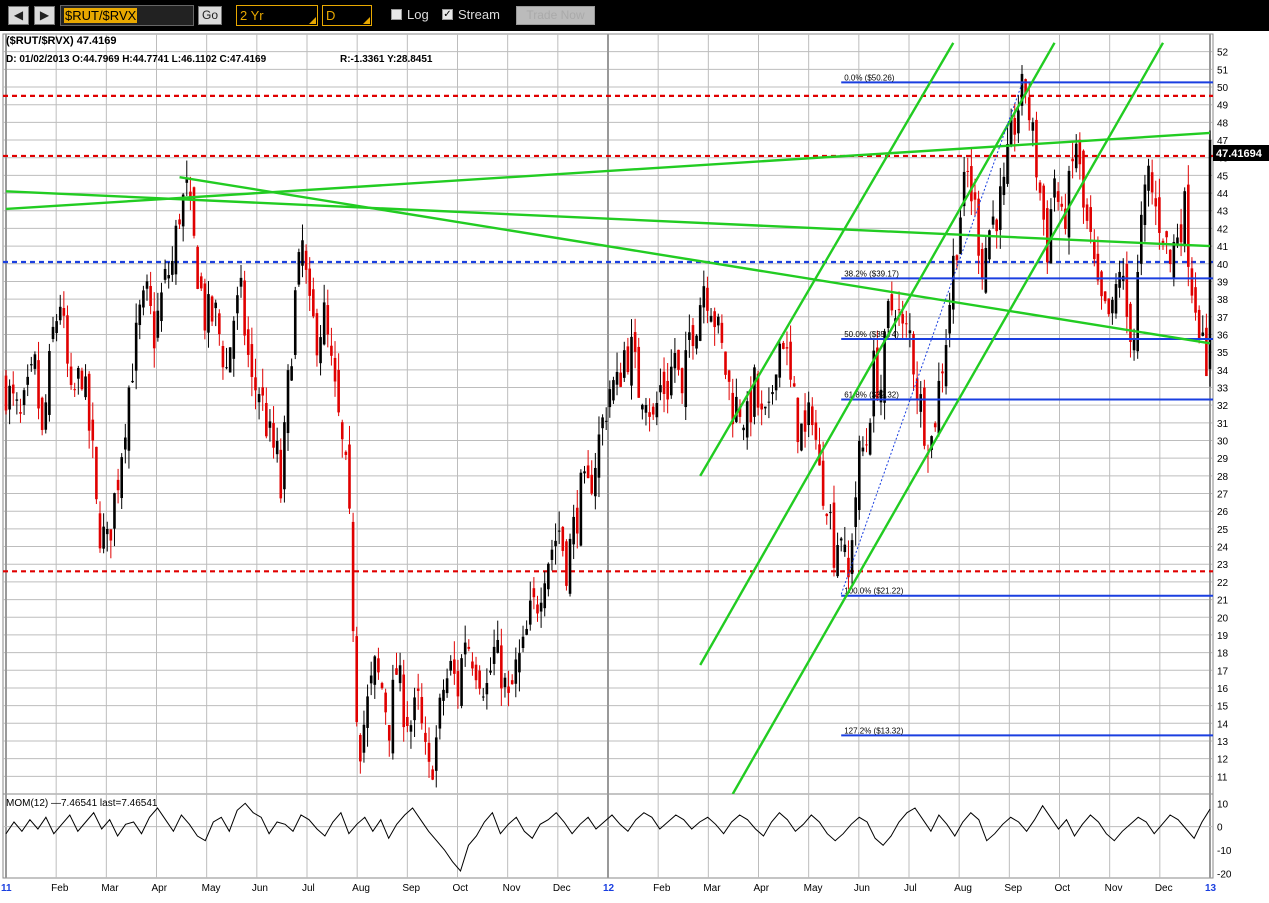 The width and height of the screenshot is (1269, 903). Describe the element at coordinates (1223, 176) in the screenshot. I see `y-tick-label: 45` at that location.